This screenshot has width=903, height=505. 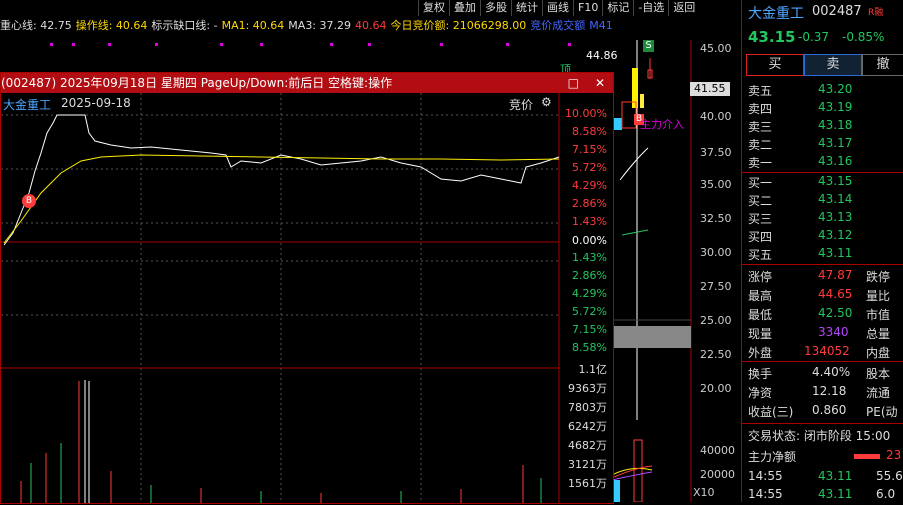 What do you see at coordinates (760, 315) in the screenshot?
I see `stat-label-zuidi: 最低` at bounding box center [760, 315].